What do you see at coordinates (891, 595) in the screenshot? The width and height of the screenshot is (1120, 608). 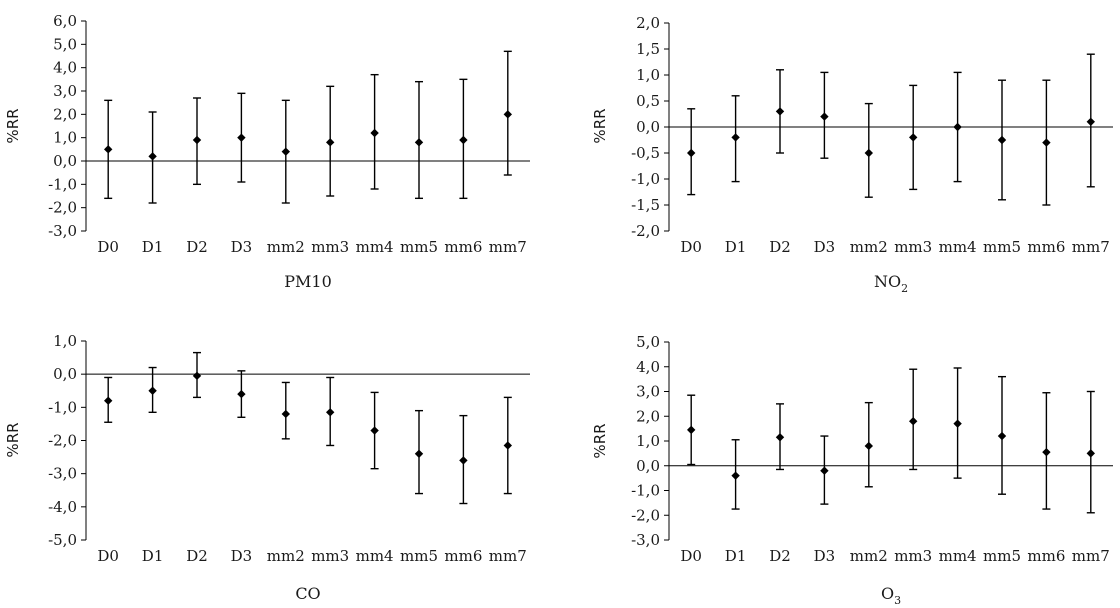 I see `panel-caption: O3` at bounding box center [891, 595].